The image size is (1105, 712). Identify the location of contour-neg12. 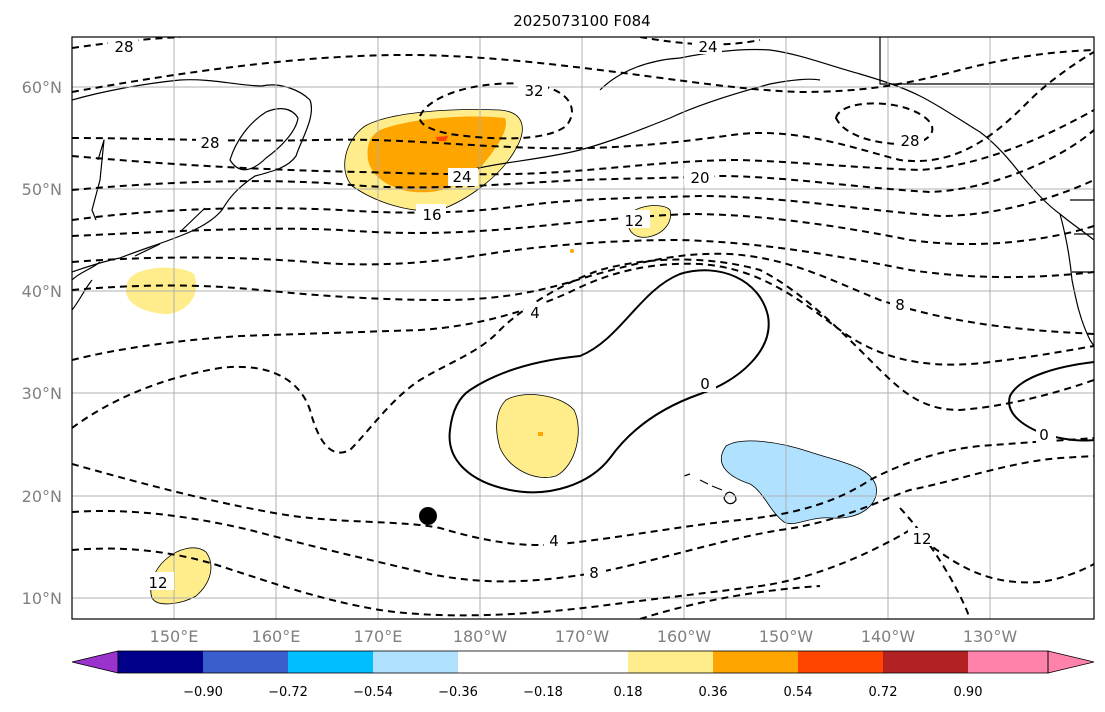
(583, 572).